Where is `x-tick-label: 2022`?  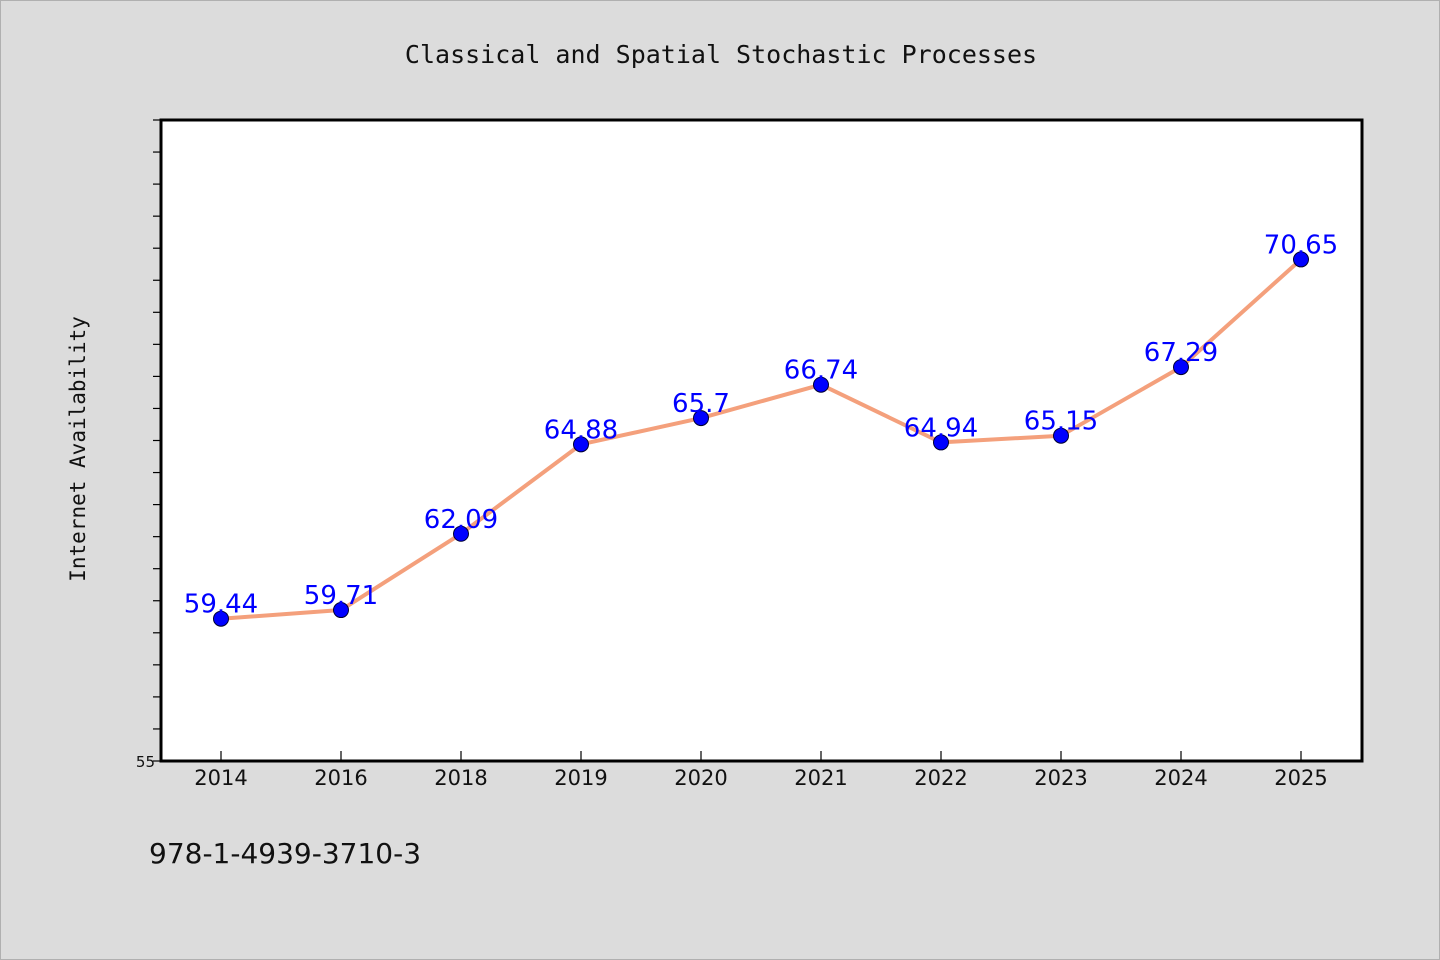 x-tick-label: 2022 is located at coordinates (940, 778).